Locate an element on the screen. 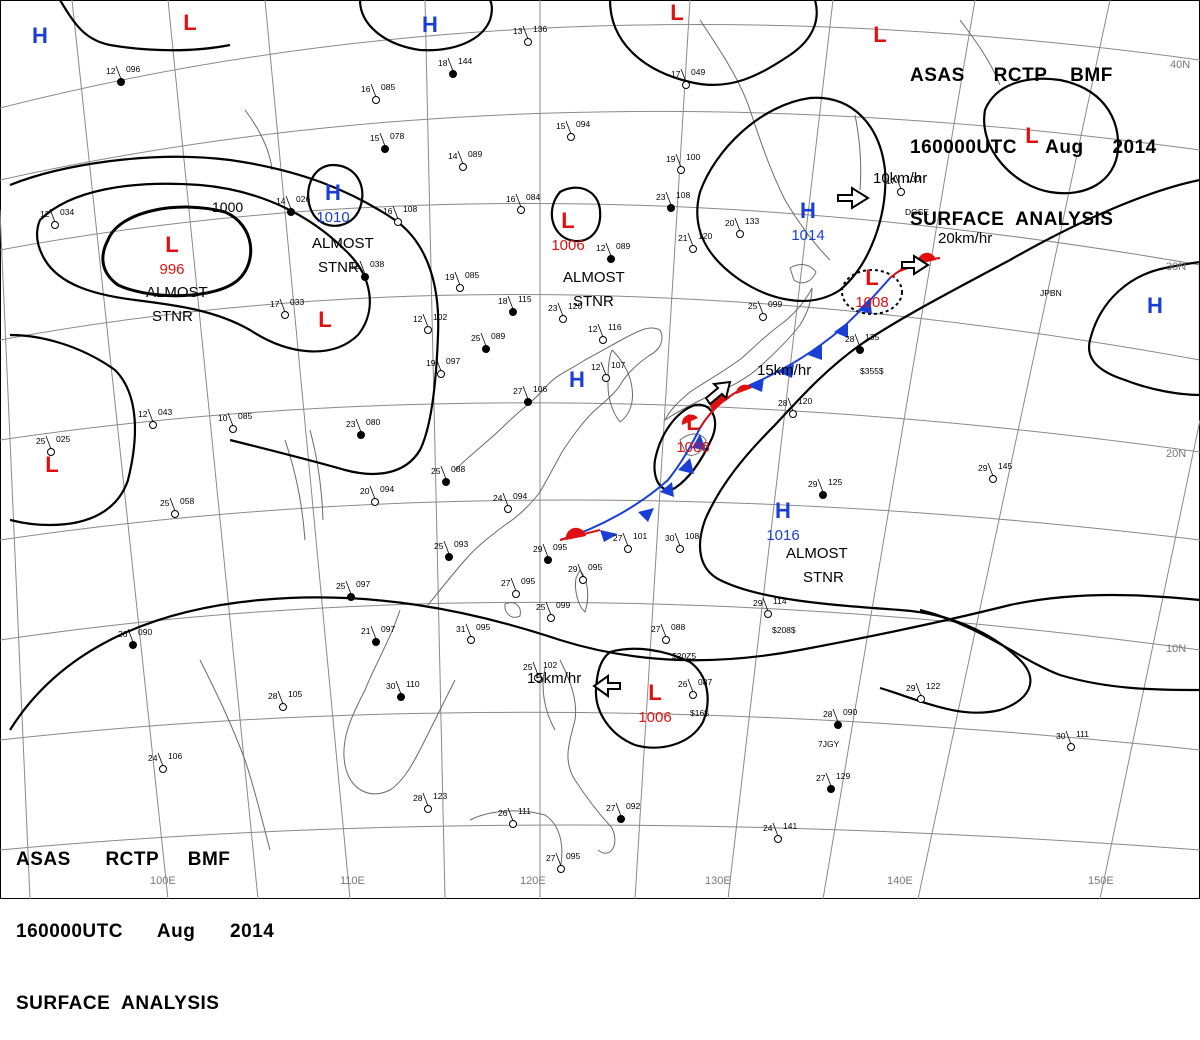  arrow-ne-front is located at coordinates (718, 393).